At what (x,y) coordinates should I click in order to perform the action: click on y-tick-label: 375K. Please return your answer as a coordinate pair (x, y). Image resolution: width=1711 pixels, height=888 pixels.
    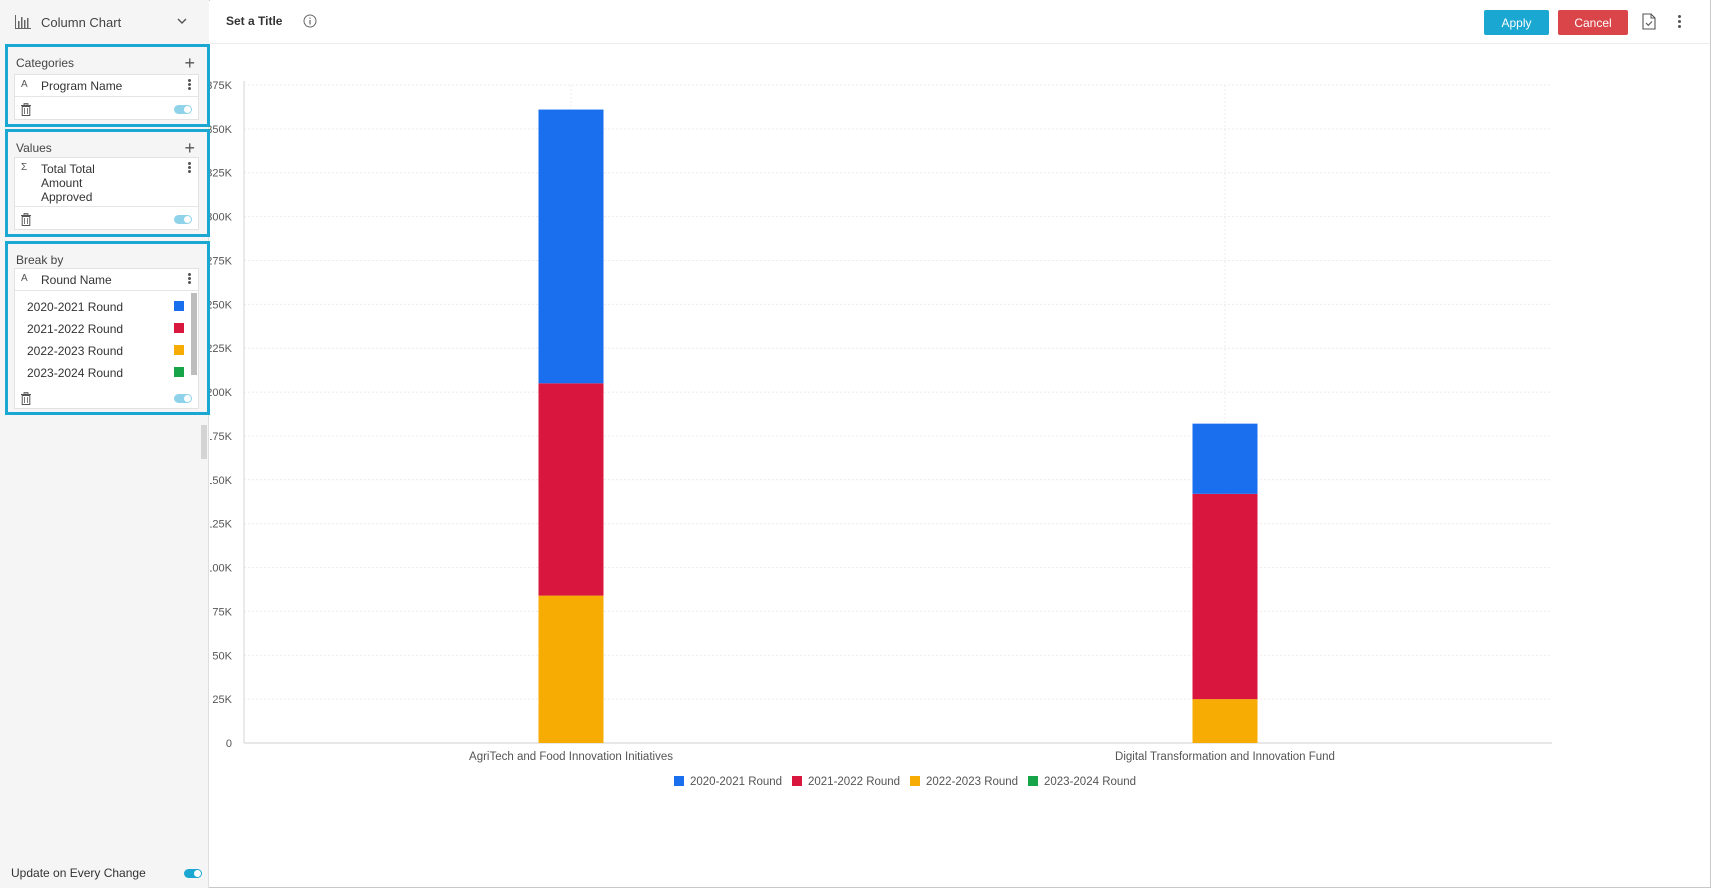
    Looking at the image, I should click on (221, 86).